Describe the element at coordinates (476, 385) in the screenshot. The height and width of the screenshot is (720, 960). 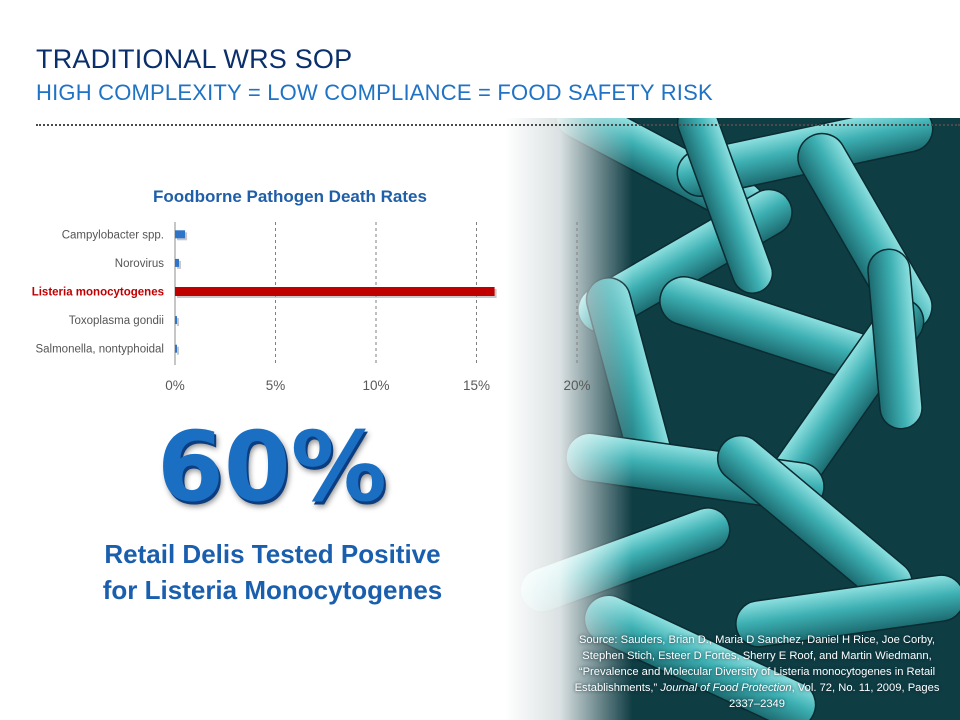
I see `x-tick-label: 15%` at that location.